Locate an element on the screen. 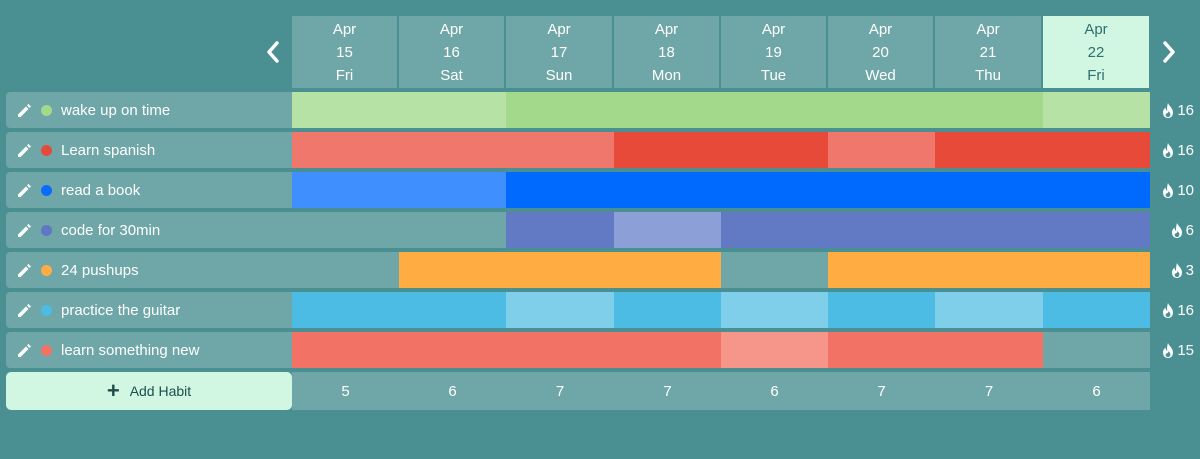  next-week-chevron-icon is located at coordinates (1169, 52).